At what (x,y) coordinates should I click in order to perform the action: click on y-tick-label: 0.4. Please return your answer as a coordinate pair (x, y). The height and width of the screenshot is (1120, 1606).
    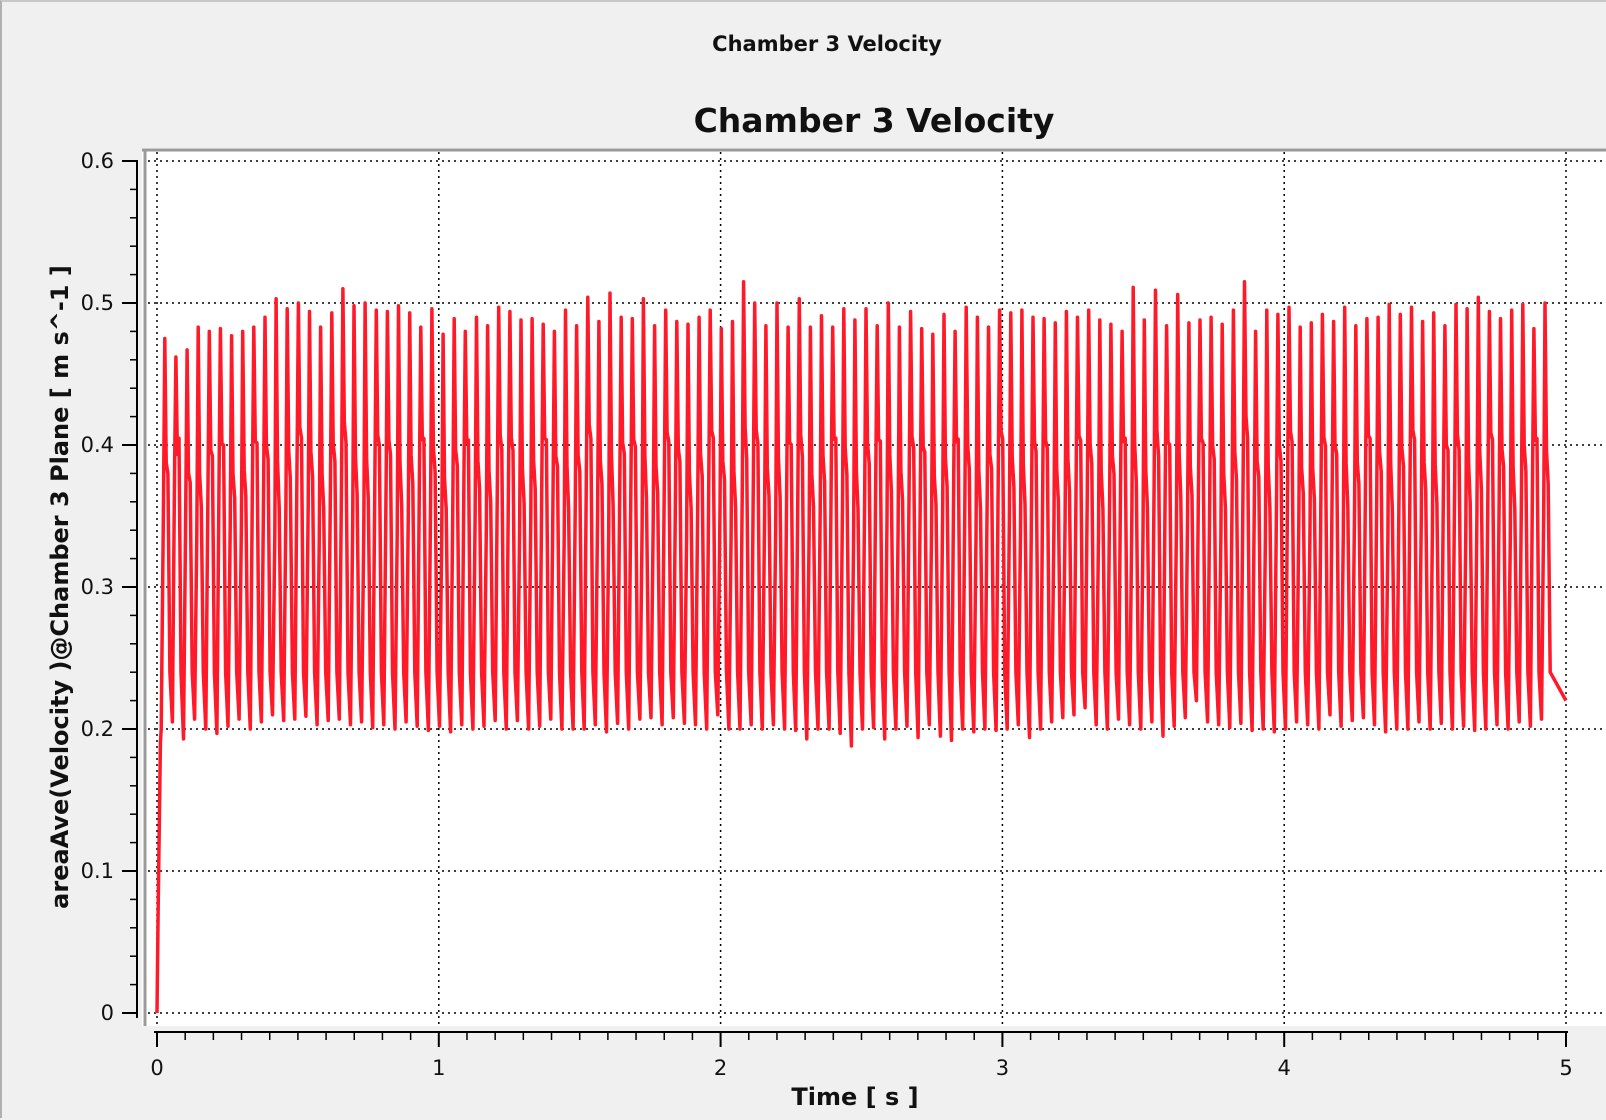
    Looking at the image, I should click on (97, 445).